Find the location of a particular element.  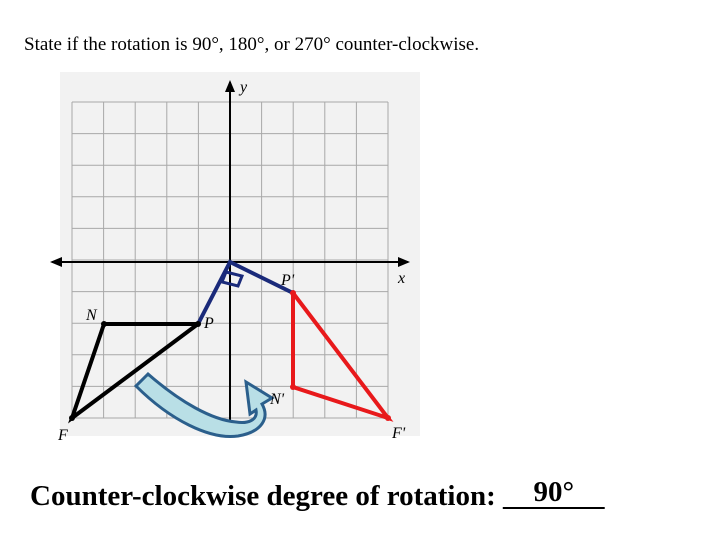

triangle-original is located at coordinates (134, 373).